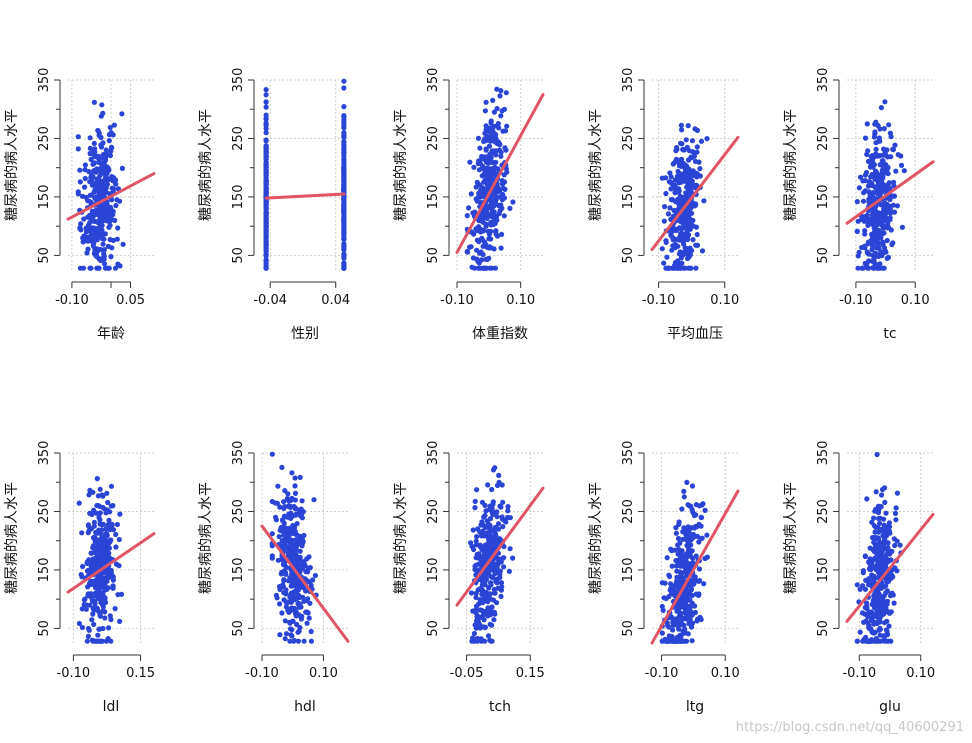 This screenshot has height=743, width=972. What do you see at coordinates (270, 300) in the screenshot?
I see `x-tick-label: -0.04` at bounding box center [270, 300].